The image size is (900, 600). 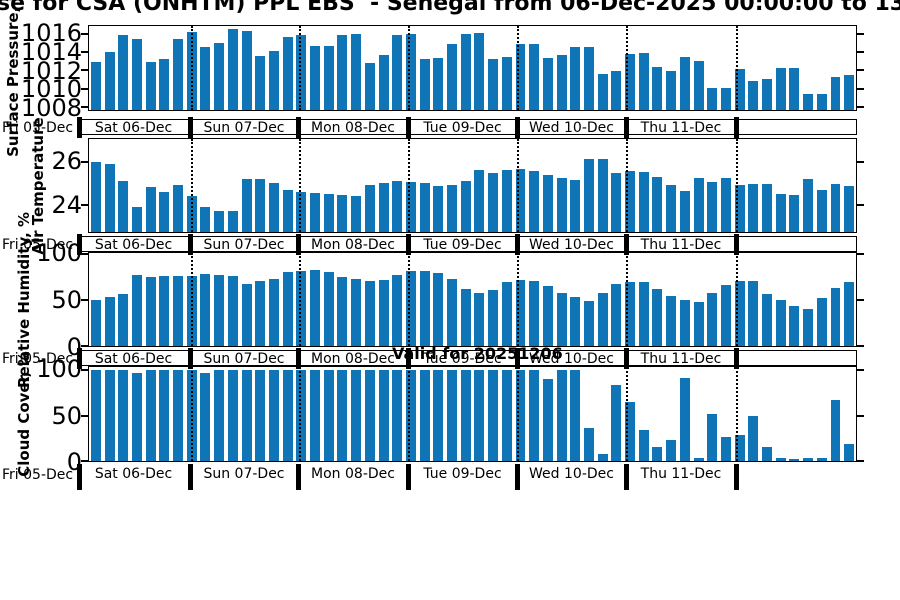 What do you see at coordinates (571, 245) in the screenshot?
I see `day-label: Wed 10-Dec` at bounding box center [571, 245].